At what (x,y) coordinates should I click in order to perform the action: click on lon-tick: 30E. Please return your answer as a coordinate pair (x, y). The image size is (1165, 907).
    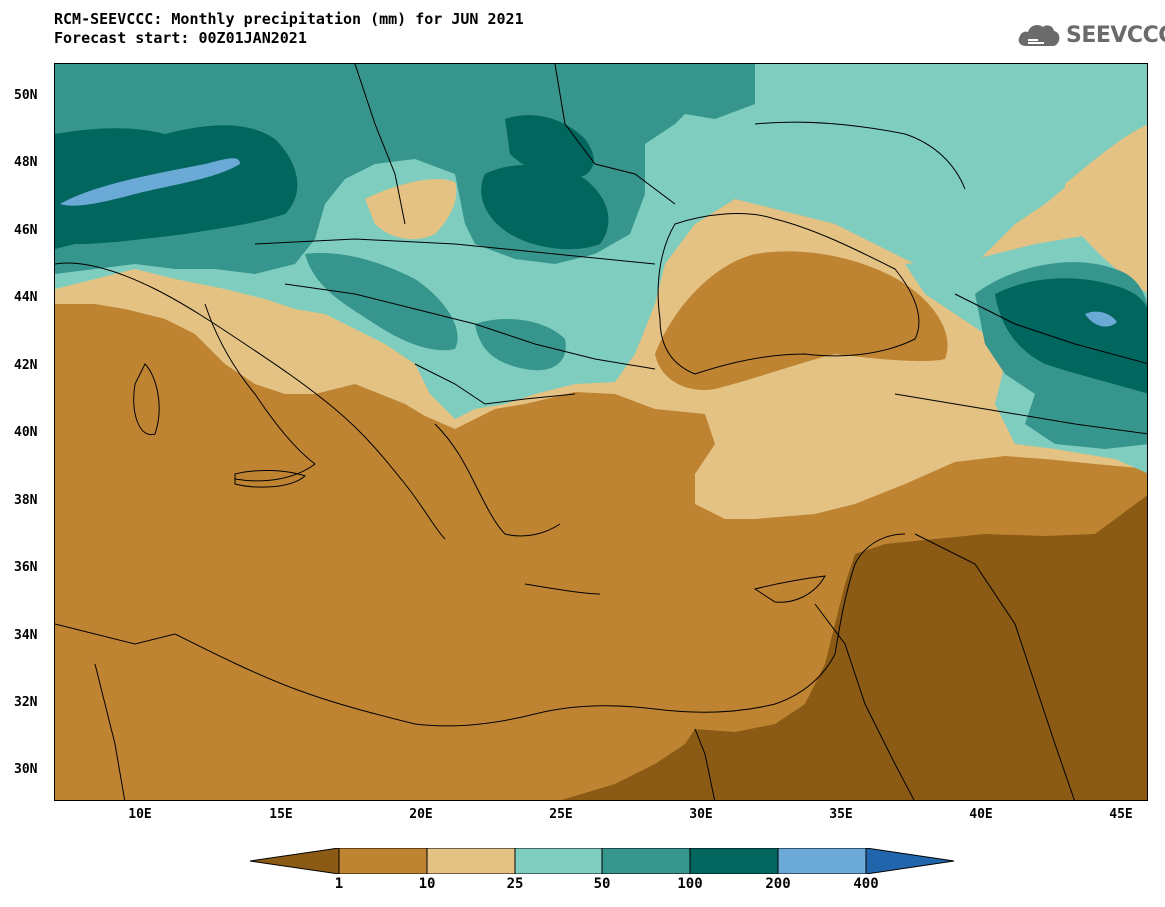
    Looking at the image, I should click on (701, 814).